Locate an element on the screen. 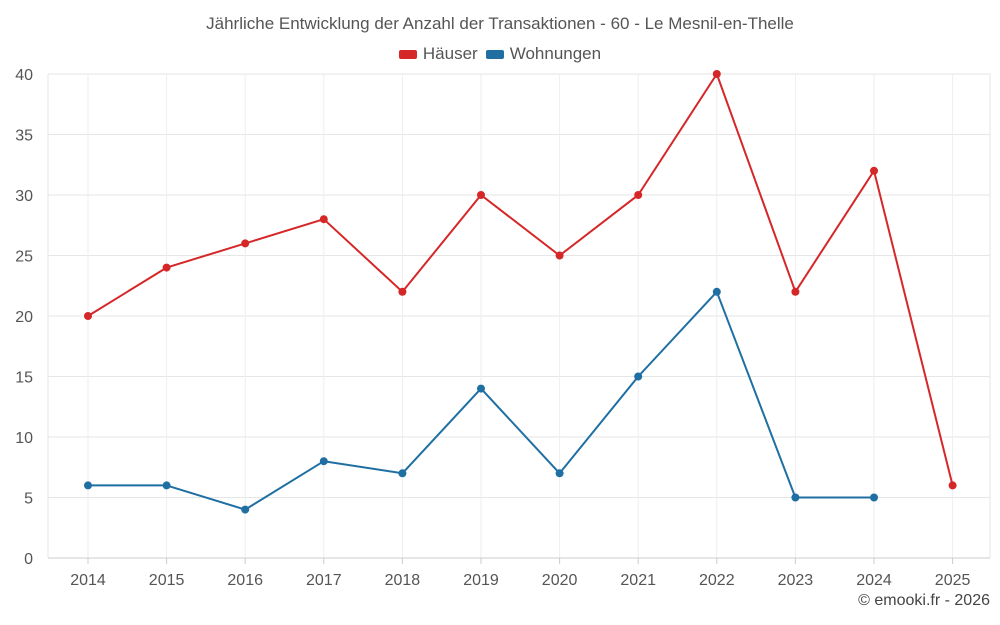 The width and height of the screenshot is (1000, 625). x-tick-label: 2024 is located at coordinates (874, 580).